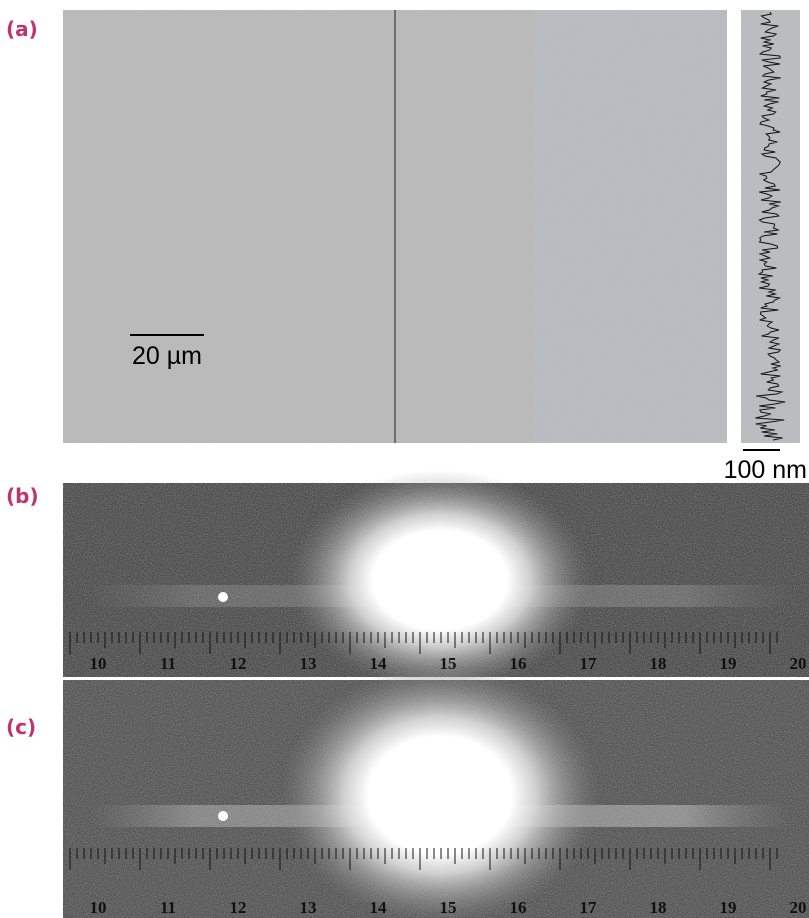 This screenshot has height=918, width=809. What do you see at coordinates (22, 496) in the screenshot?
I see `panel-label: (b)` at bounding box center [22, 496].